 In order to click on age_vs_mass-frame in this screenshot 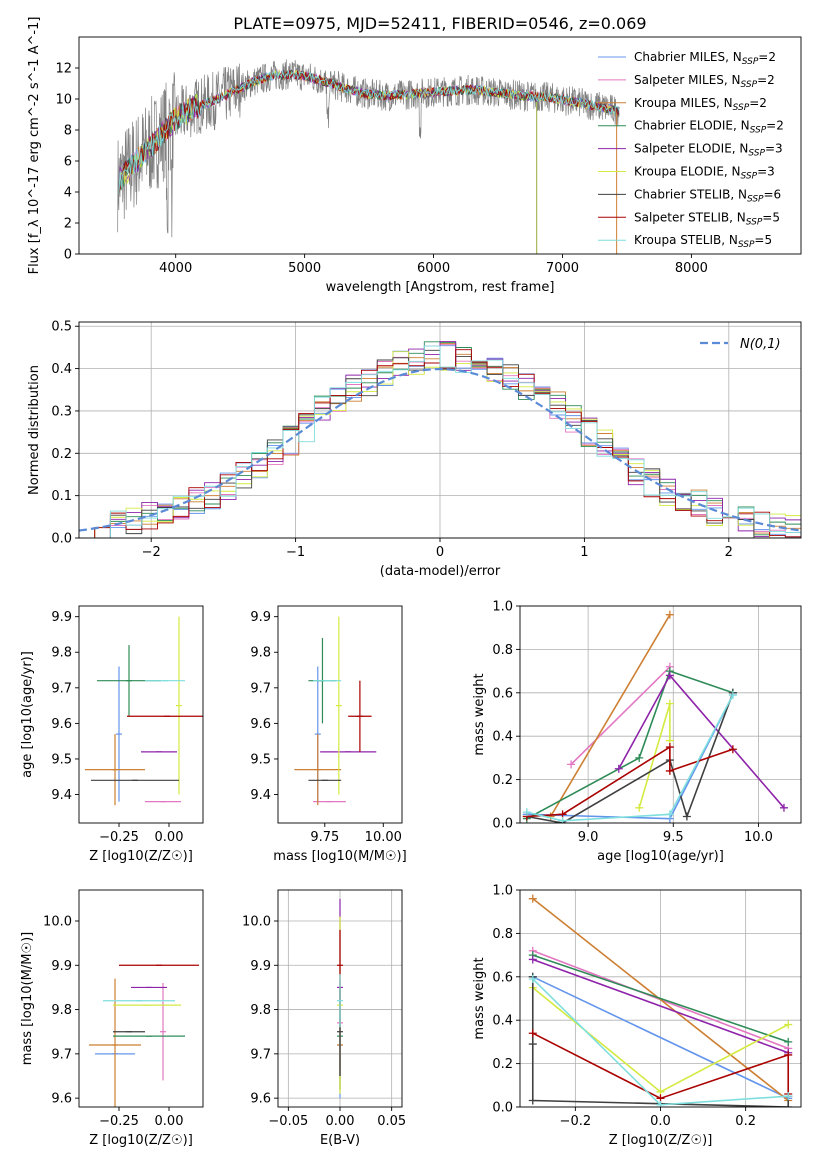, I will do `click(340, 714)`.